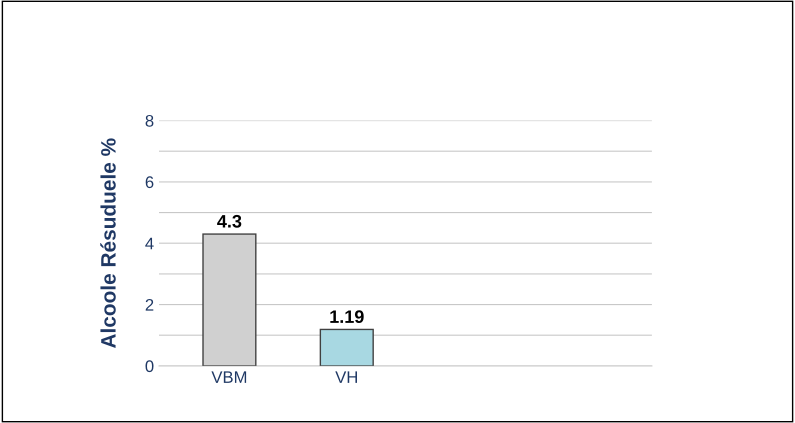 The height and width of the screenshot is (423, 795). What do you see at coordinates (150, 120) in the screenshot?
I see `y-tick-label: 8` at bounding box center [150, 120].